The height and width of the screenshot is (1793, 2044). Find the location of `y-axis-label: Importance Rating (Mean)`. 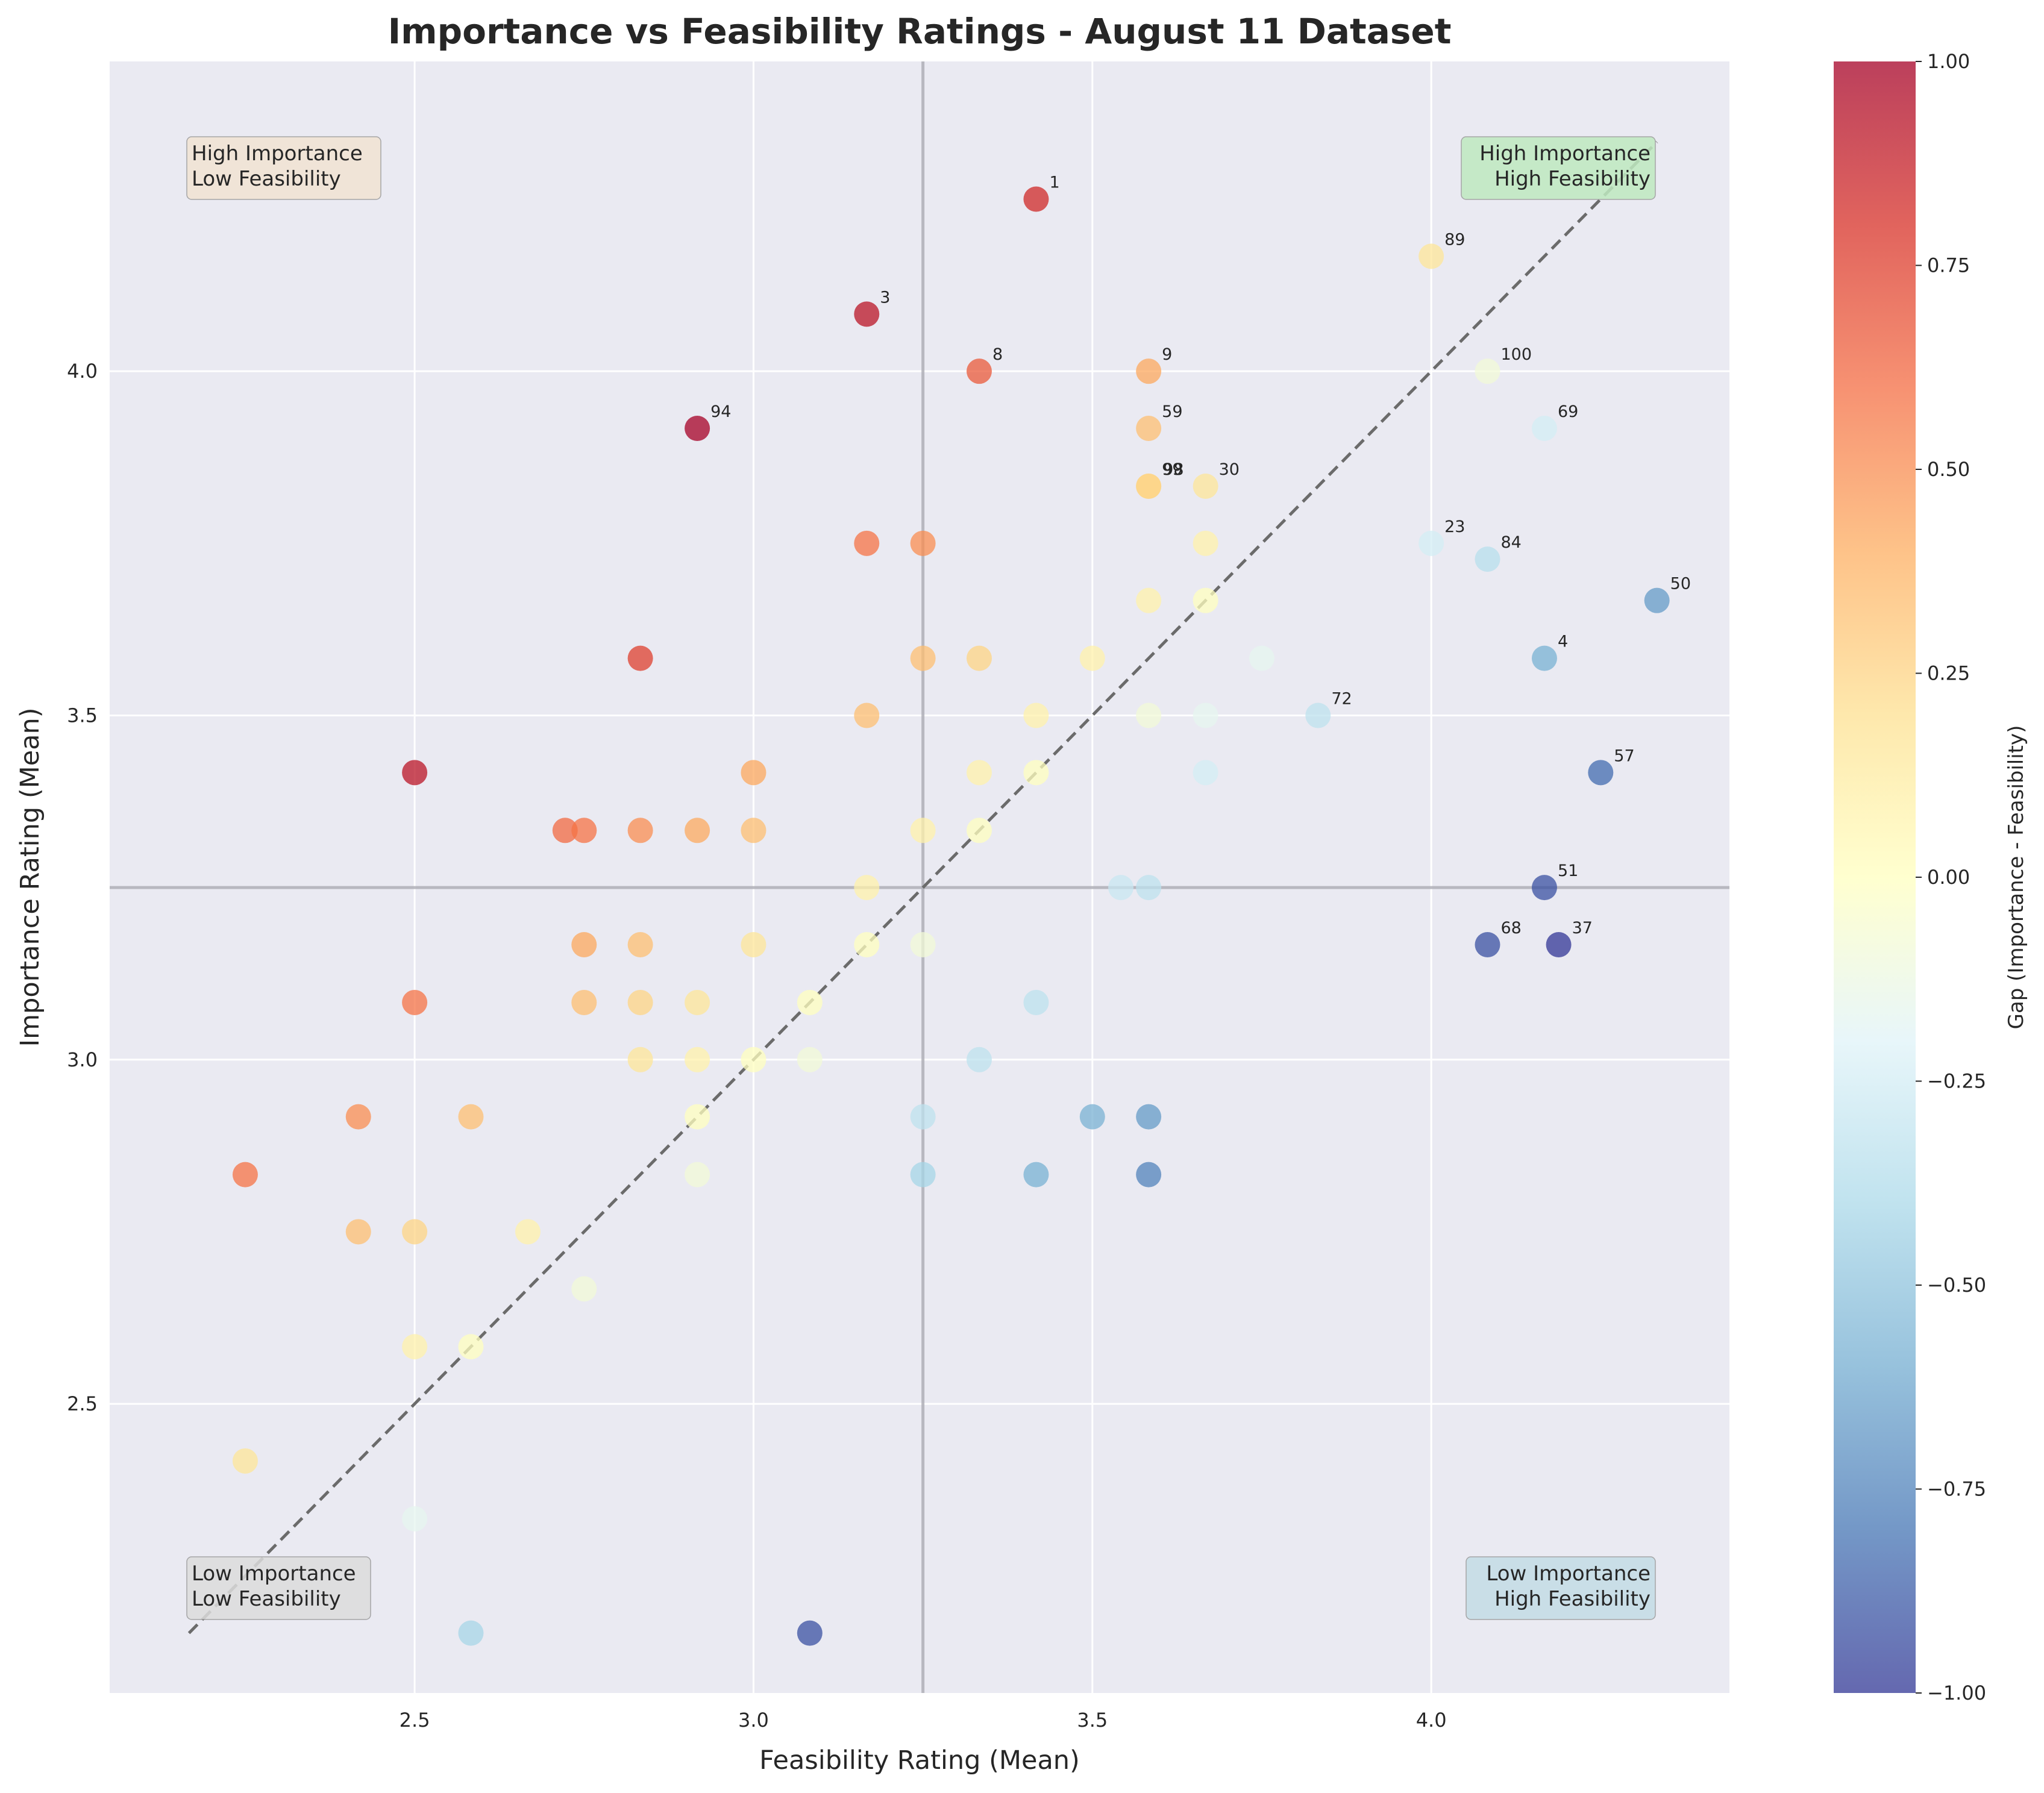

y-axis-label: Importance Rating (Mean) is located at coordinates (30, 877).